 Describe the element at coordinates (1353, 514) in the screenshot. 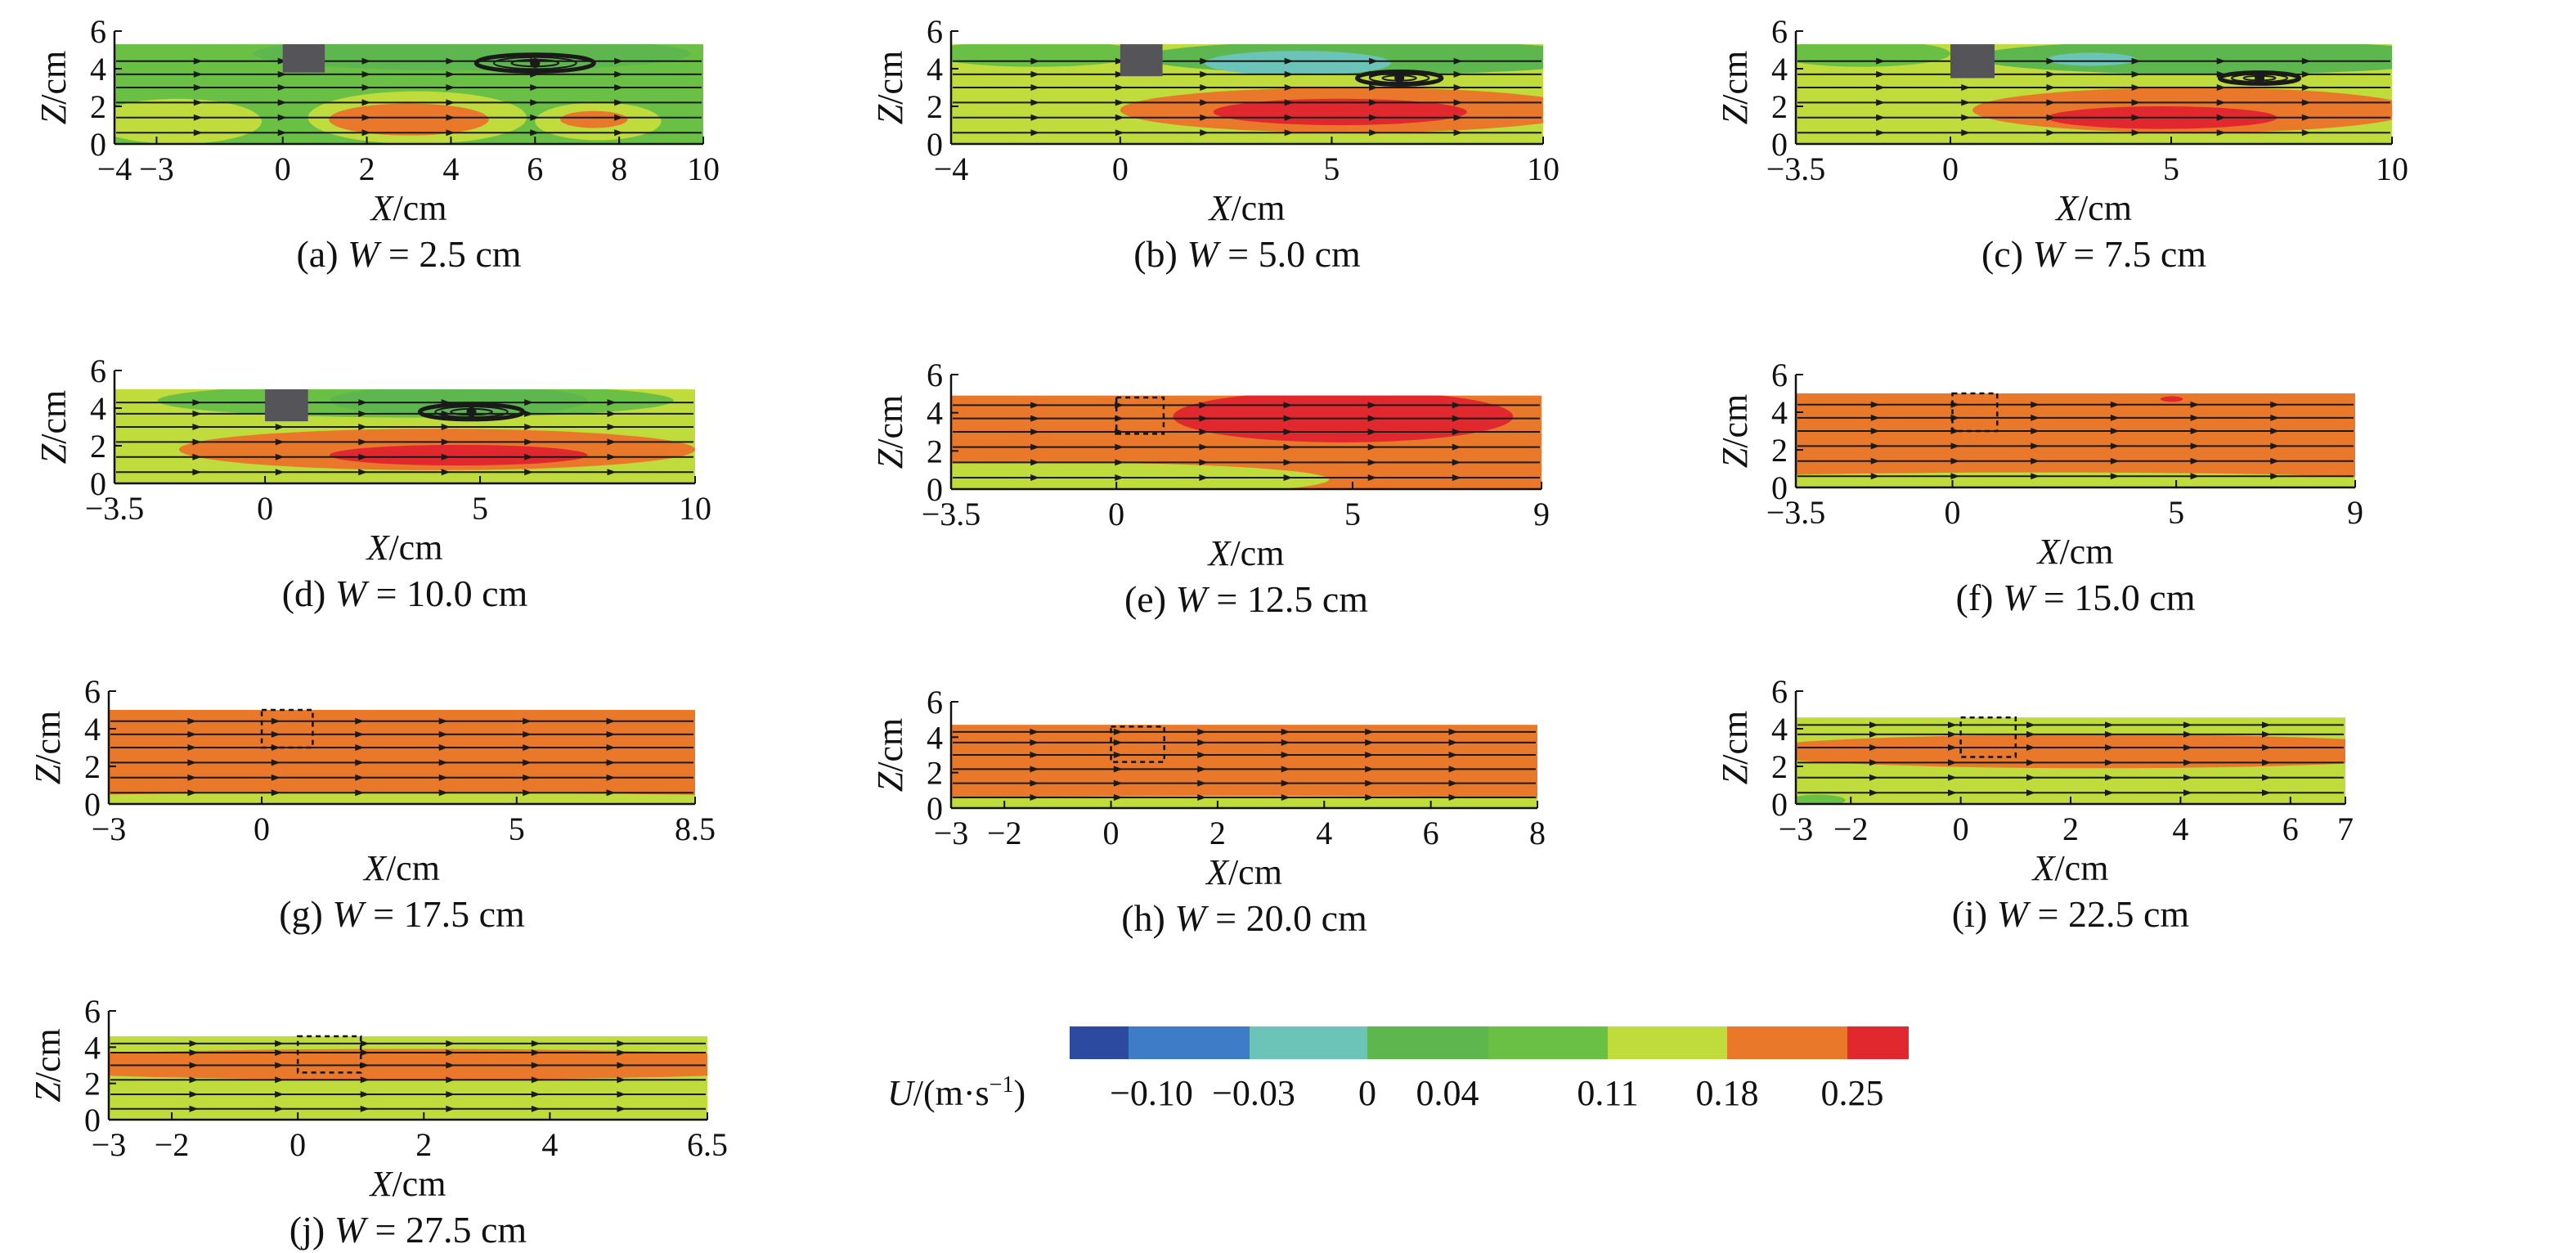

I see `x-tick-label: 5` at that location.